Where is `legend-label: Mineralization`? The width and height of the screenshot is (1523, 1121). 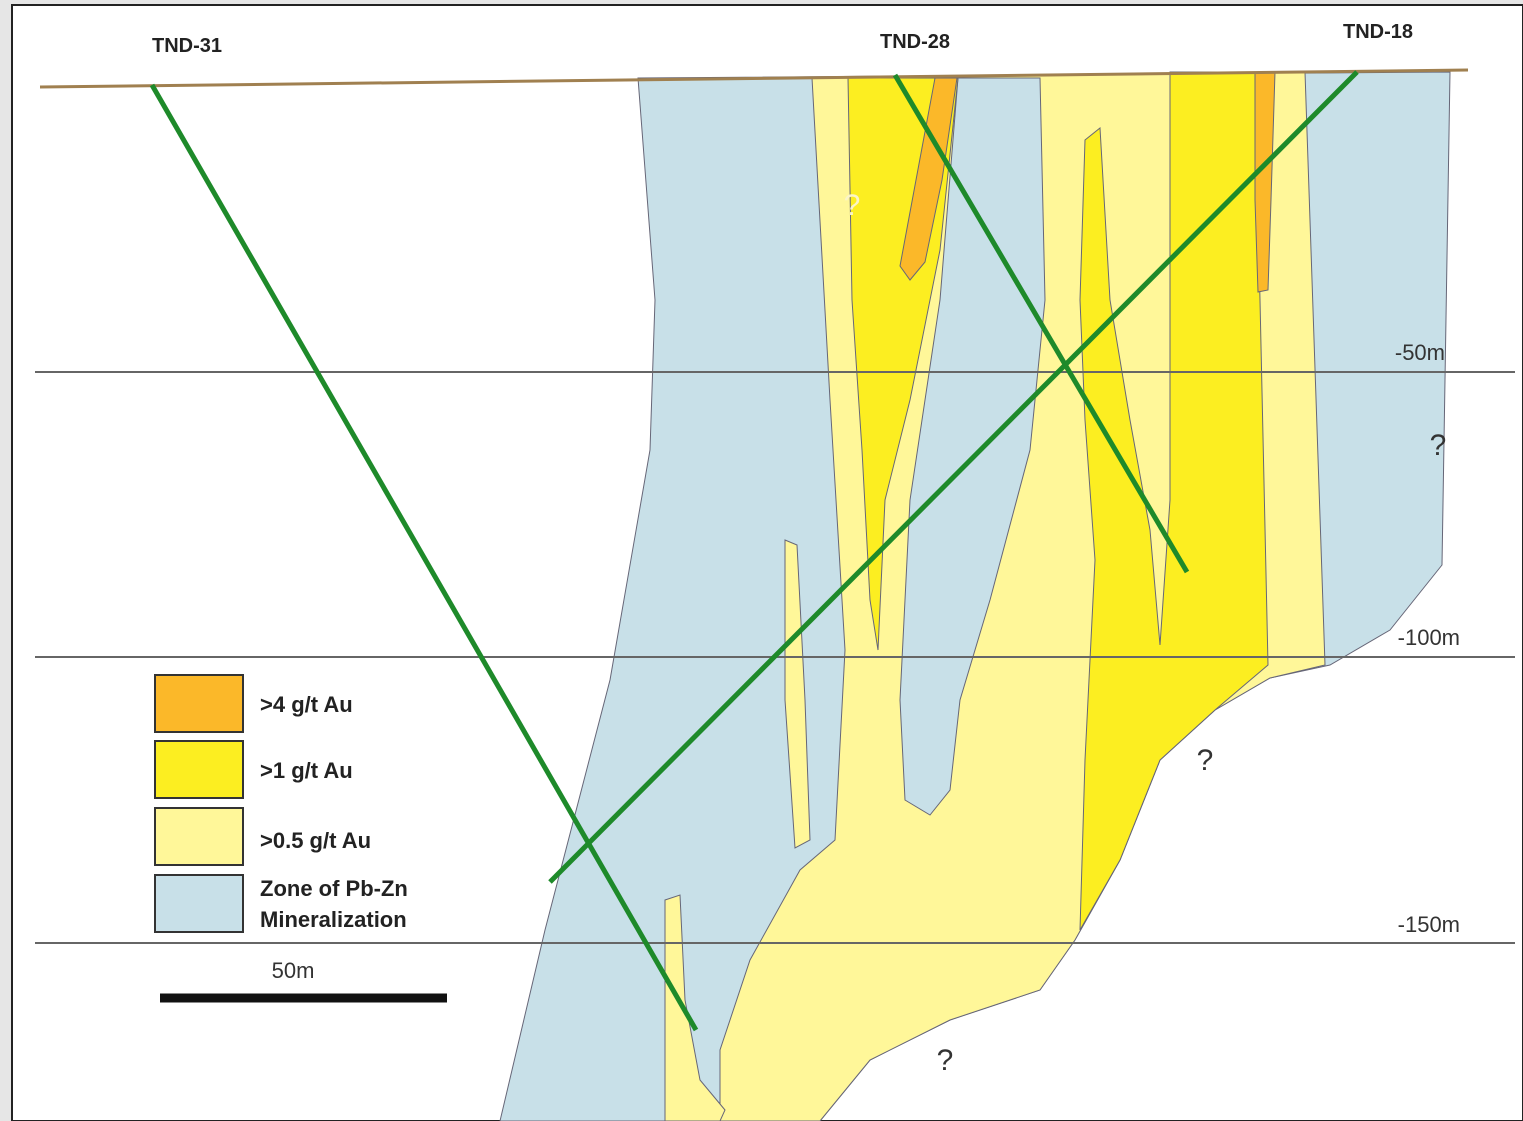
legend-label: Mineralization is located at coordinates (333, 919).